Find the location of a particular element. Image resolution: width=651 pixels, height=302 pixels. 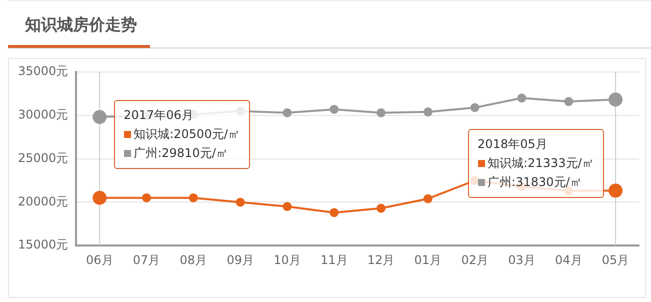

x-tick-label: 12月 is located at coordinates (381, 259).